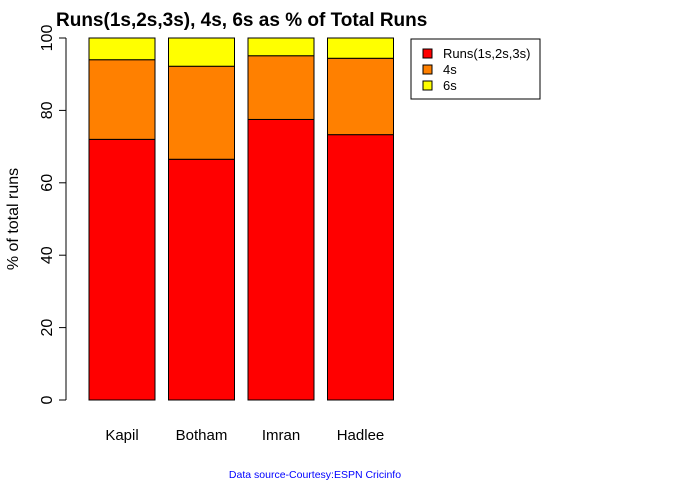 The height and width of the screenshot is (482, 676). Describe the element at coordinates (486, 53) in the screenshot. I see `legend-label: Runs(1s,2s,3s)` at that location.